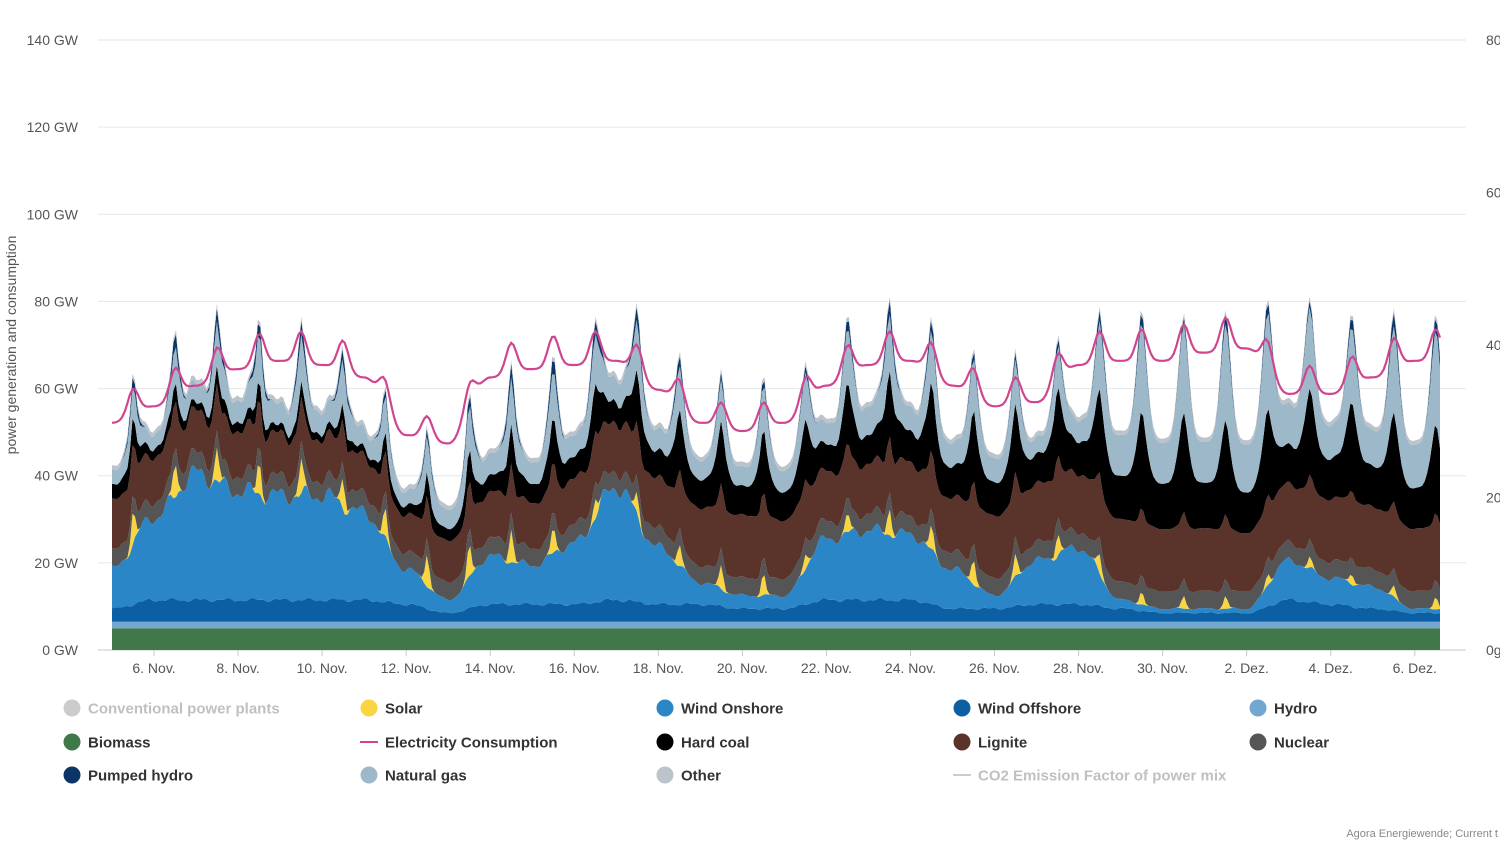  I want to click on x-tick-label: 6. Nov., so click(153, 668).